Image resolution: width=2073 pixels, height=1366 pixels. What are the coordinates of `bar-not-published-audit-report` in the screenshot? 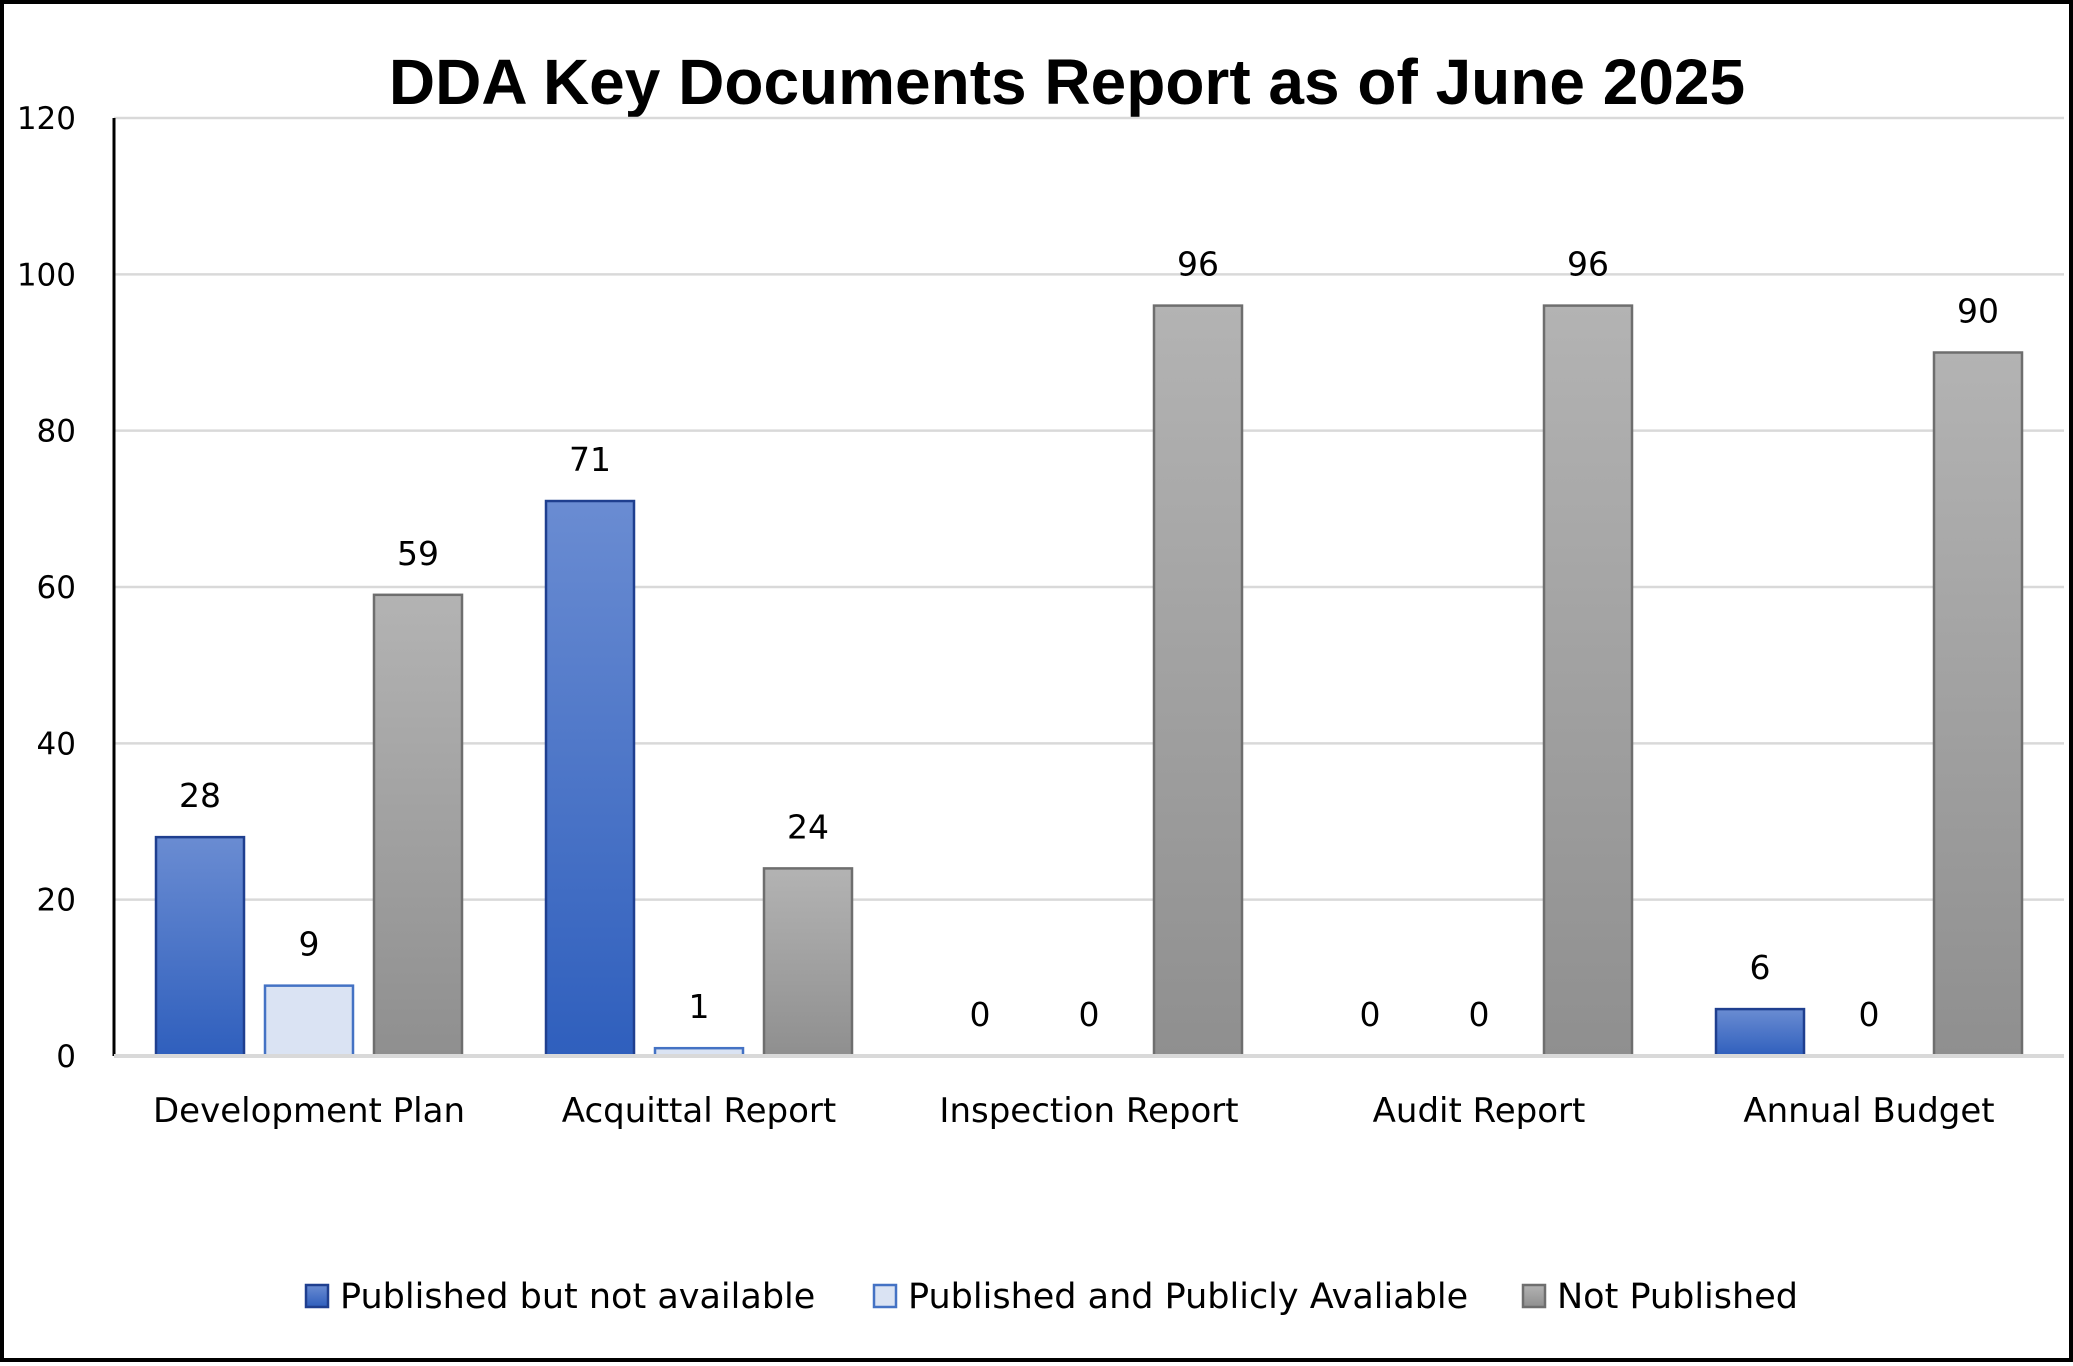 It's located at (1588, 681).